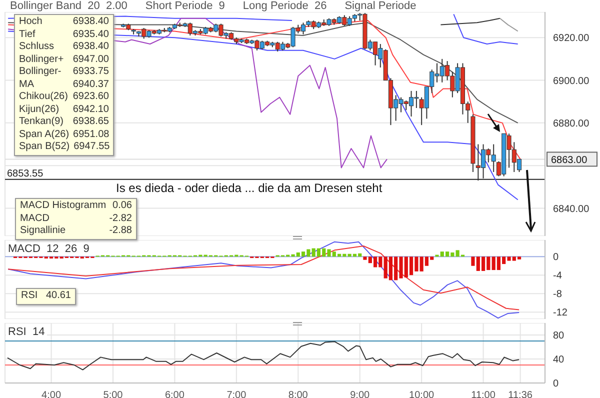 The image size is (600, 398). I want to click on annotation: RSI 40.61, so click(46, 296).